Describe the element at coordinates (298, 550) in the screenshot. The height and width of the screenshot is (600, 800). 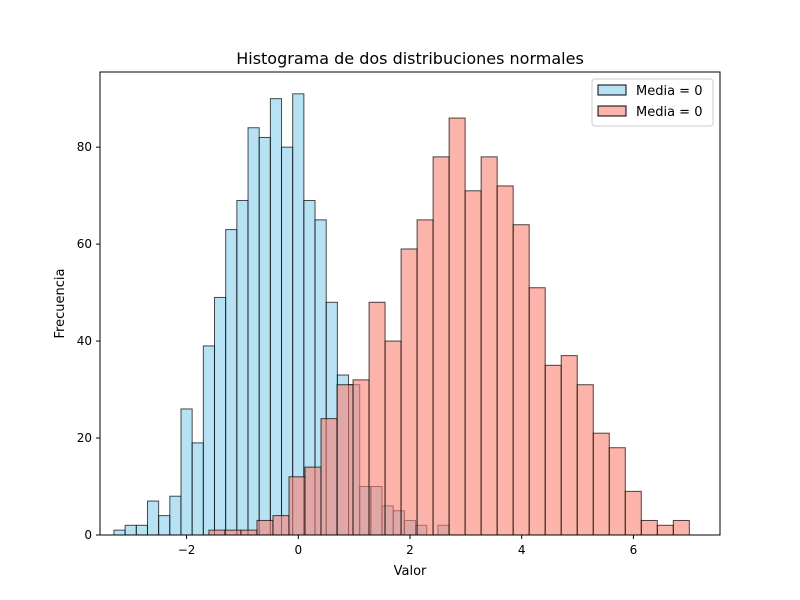
I see `x-tick-label: 0` at that location.